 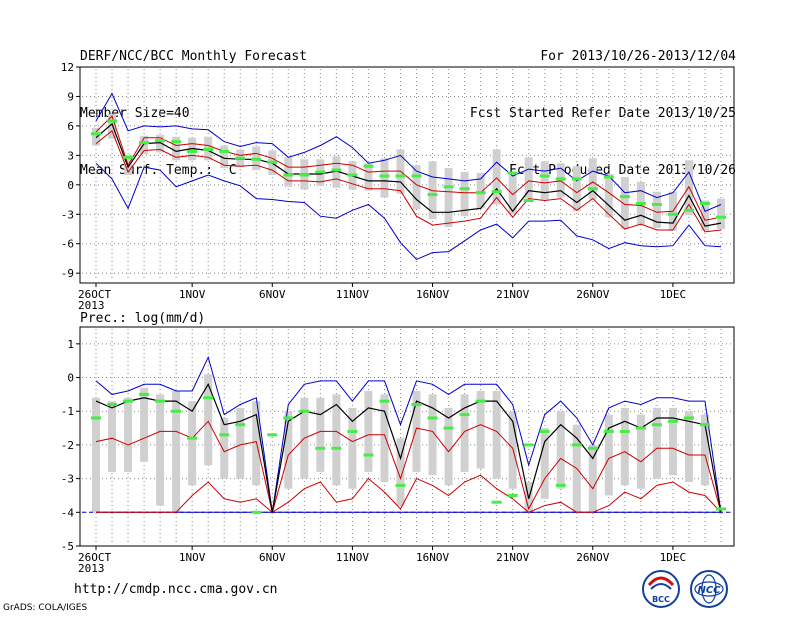 I want to click on x-tick-label: 6NOV, so click(x=272, y=557).